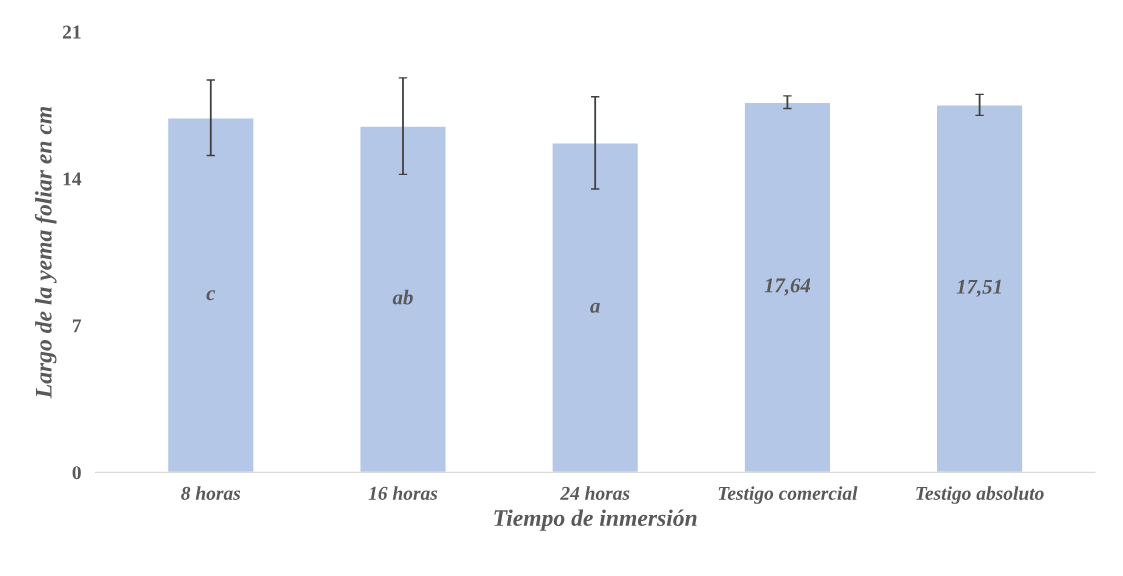  Describe the element at coordinates (980, 495) in the screenshot. I see `x-tick-label: Testigo absoluto` at that location.